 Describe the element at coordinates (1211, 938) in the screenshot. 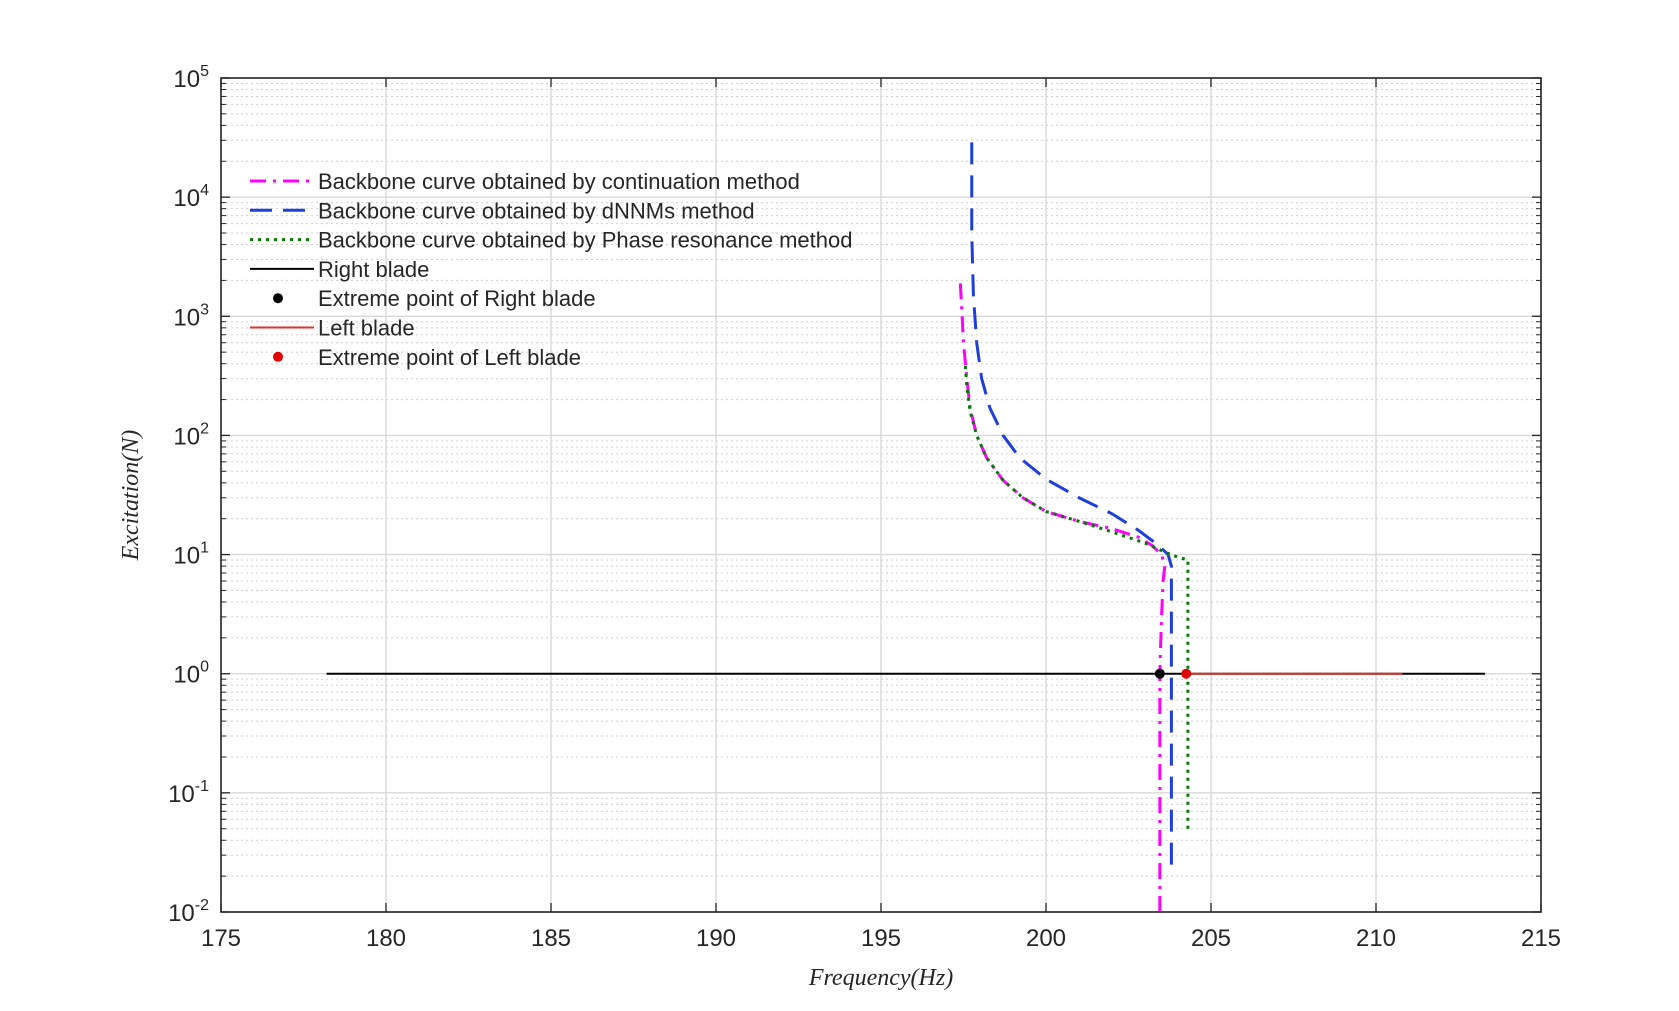

I see `x-tick-label: 205` at that location.